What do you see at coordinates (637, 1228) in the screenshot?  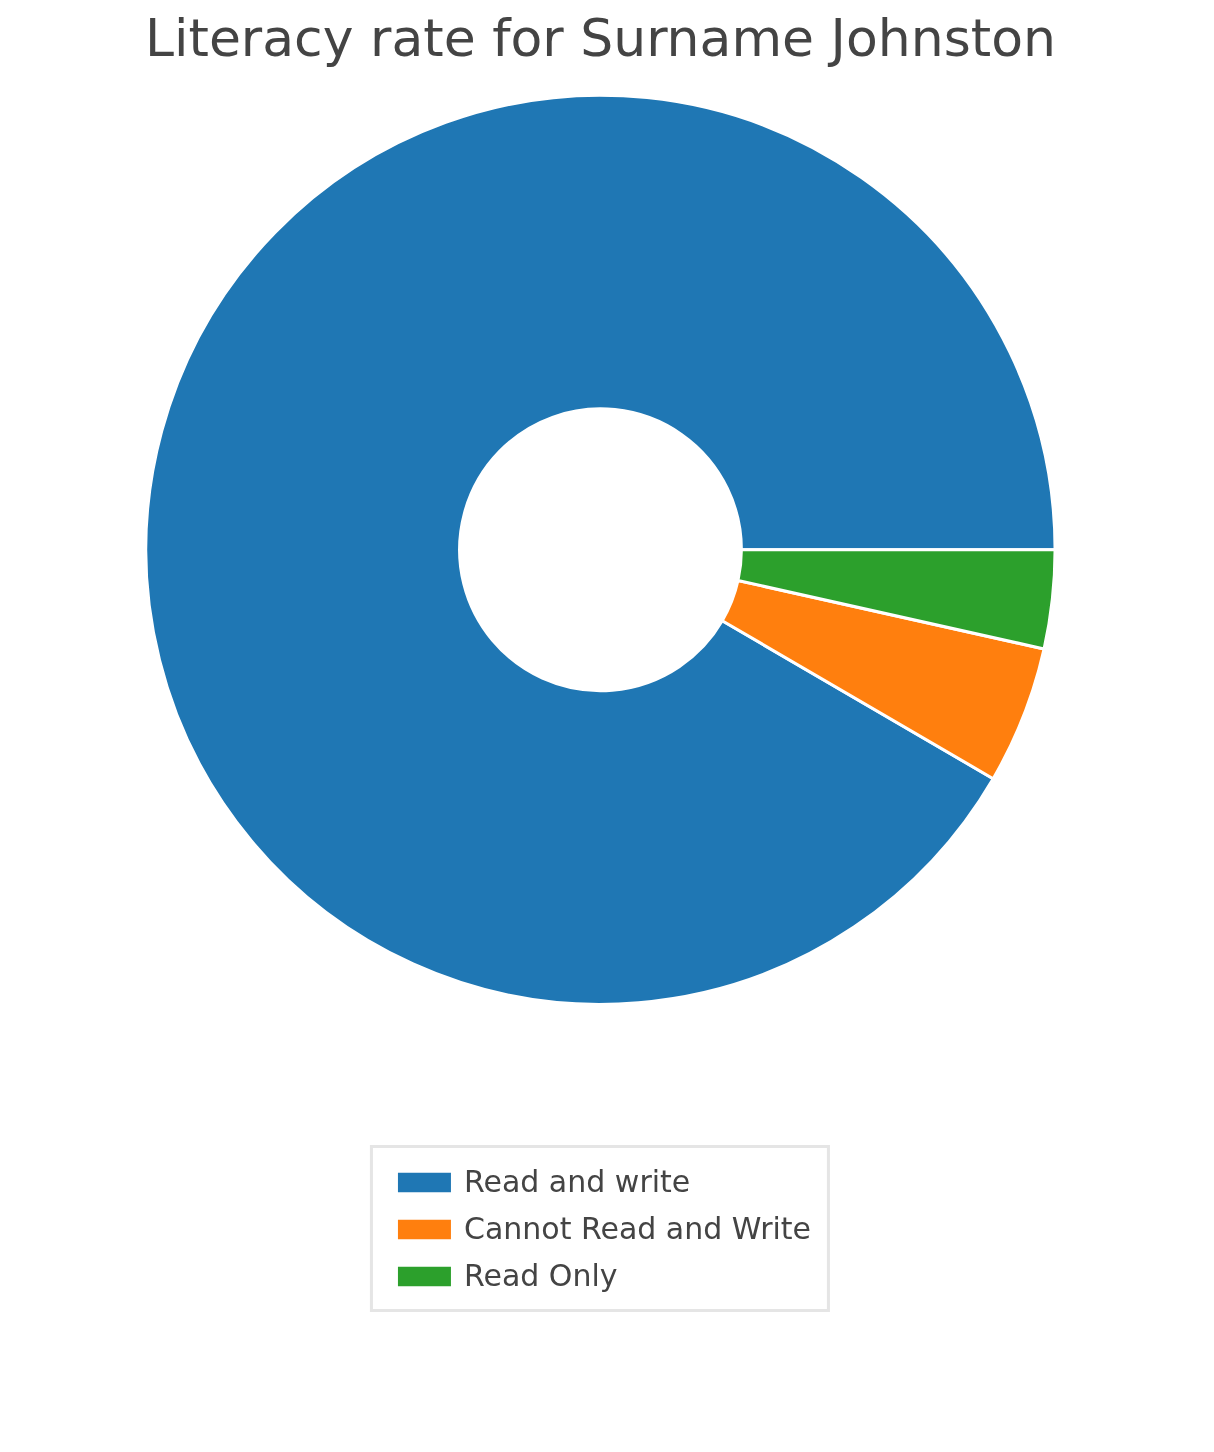 I see `legend-label: Cannot Read and Write` at bounding box center [637, 1228].